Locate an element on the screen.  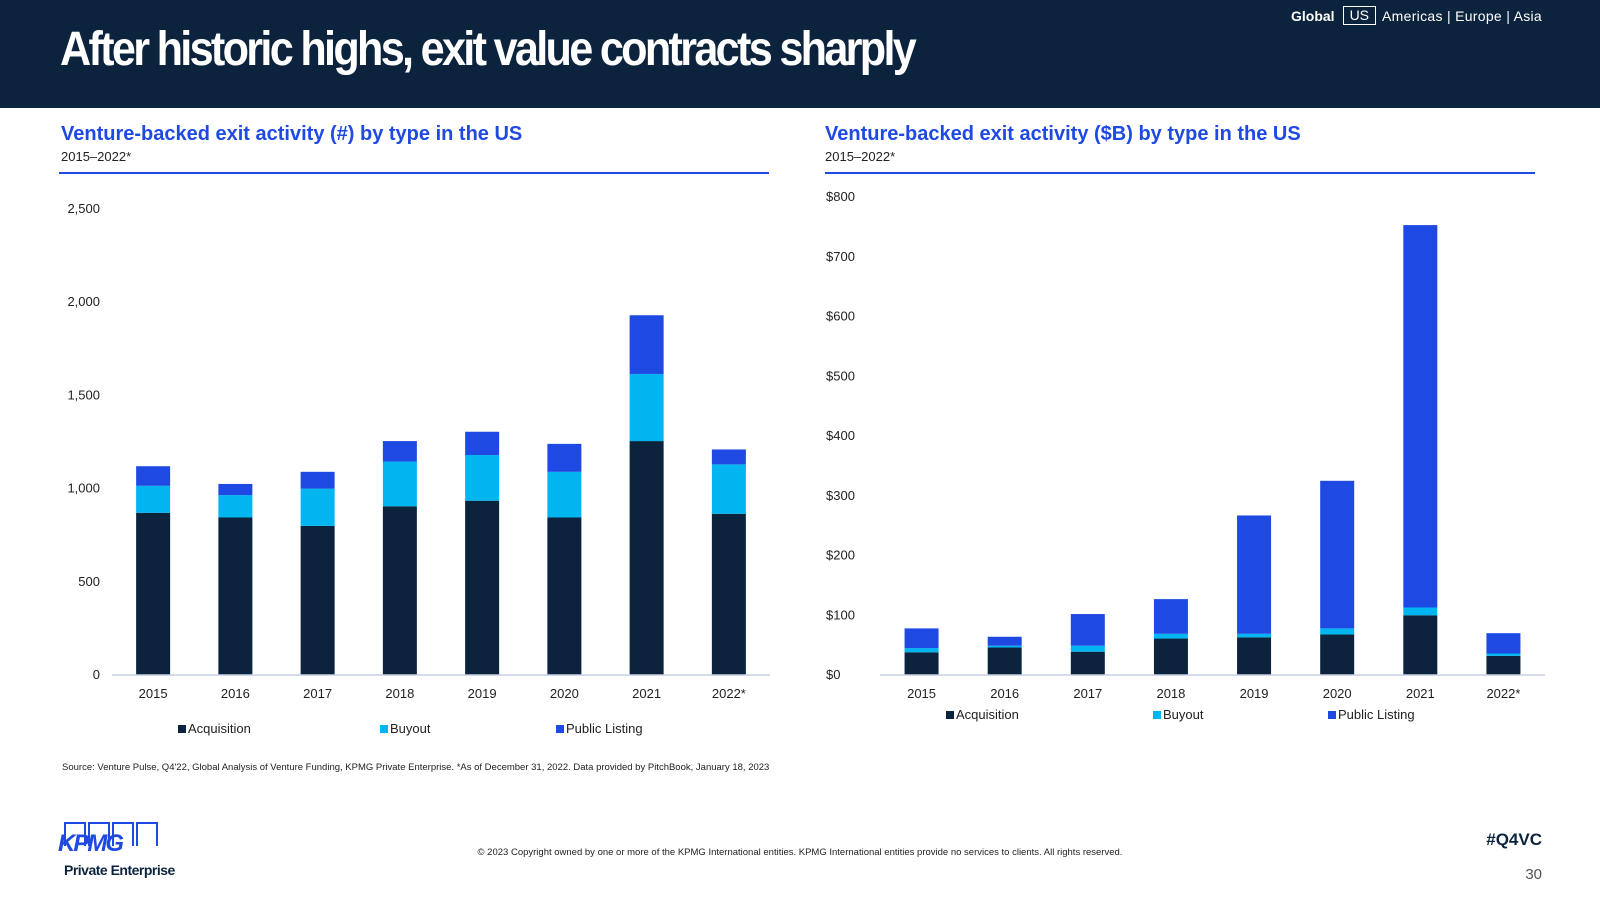
kpmg-logo-subtitle: Private Enterprise is located at coordinates (119, 870).